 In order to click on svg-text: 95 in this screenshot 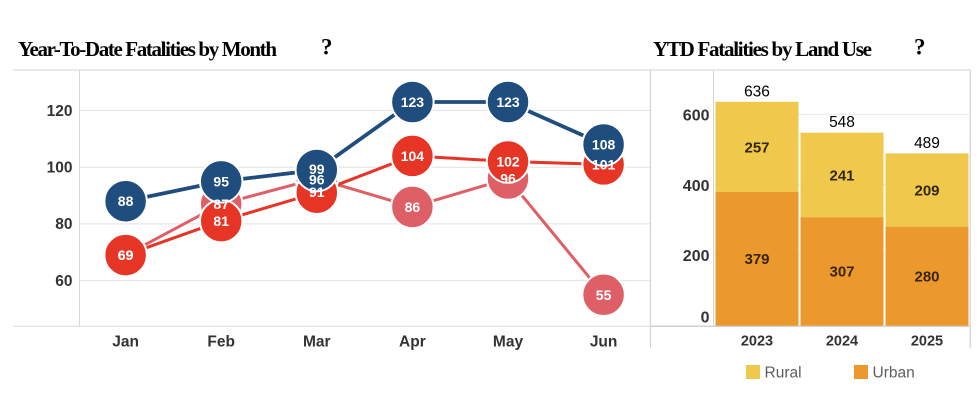, I will do `click(221, 181)`.